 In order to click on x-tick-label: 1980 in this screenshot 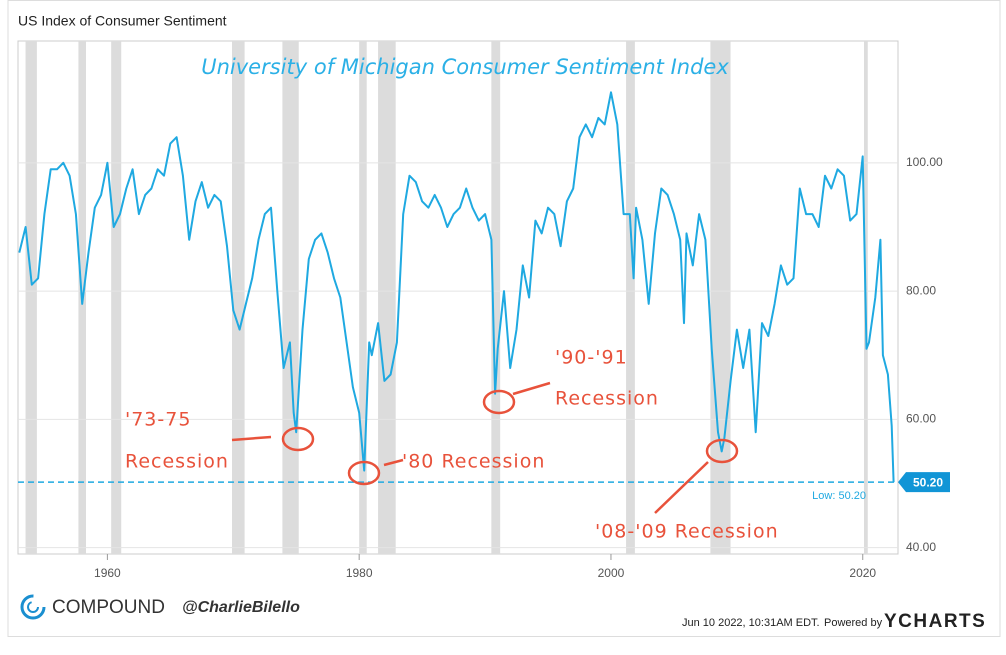, I will do `click(359, 573)`.